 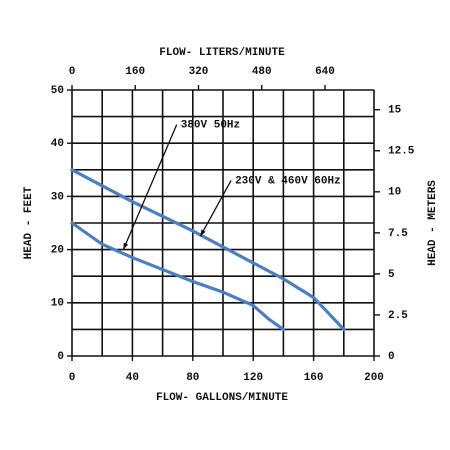 I want to click on x-tick-label: 80, so click(x=192, y=378).